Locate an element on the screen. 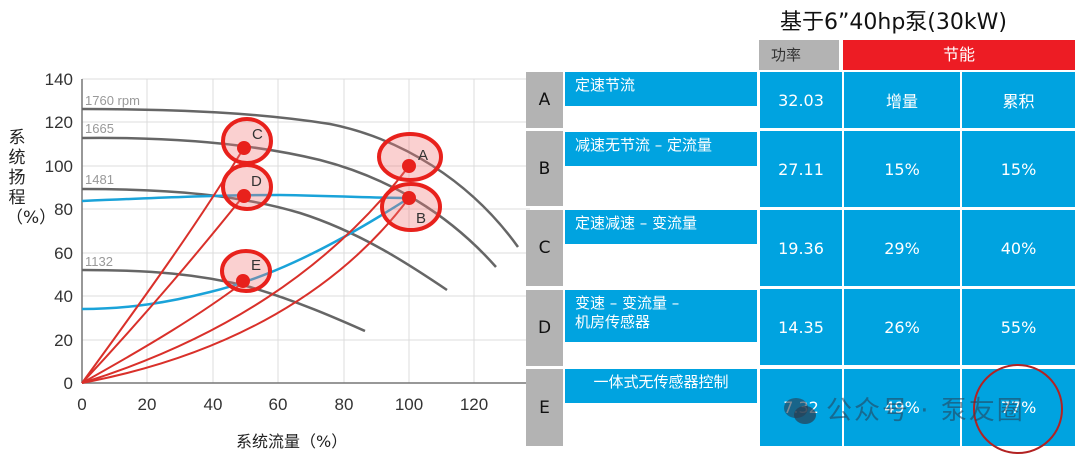 The width and height of the screenshot is (1080, 463). increment-E: 49% is located at coordinates (902, 407).